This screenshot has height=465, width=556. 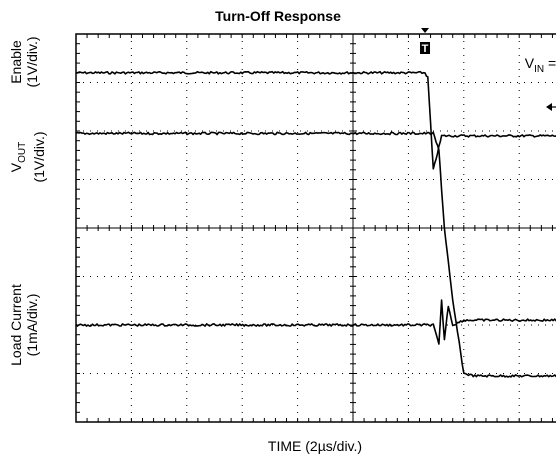 I want to click on vin-annotation-sub: IN, so click(x=539, y=69).